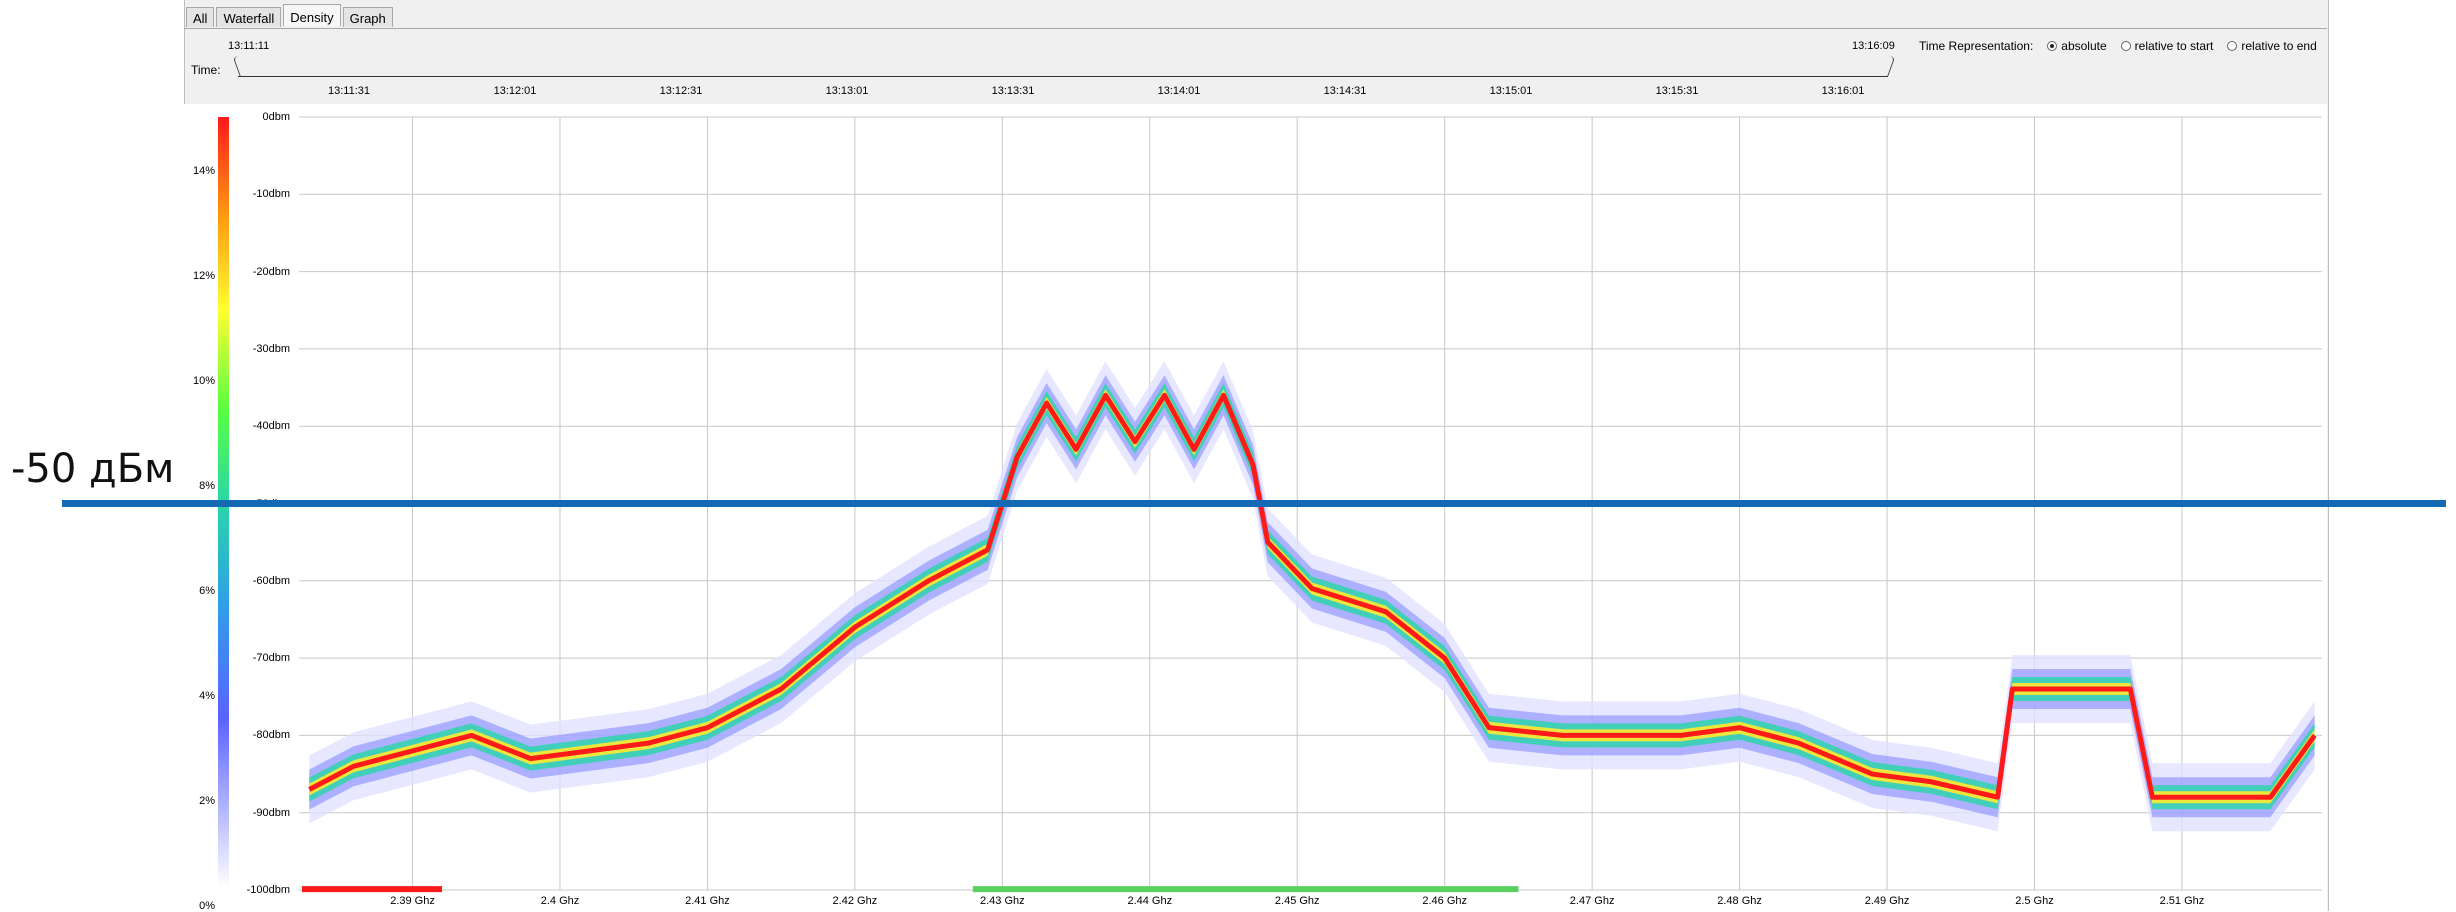  Describe the element at coordinates (93, 469) in the screenshot. I see `annotation-label: -50 дБм` at that location.